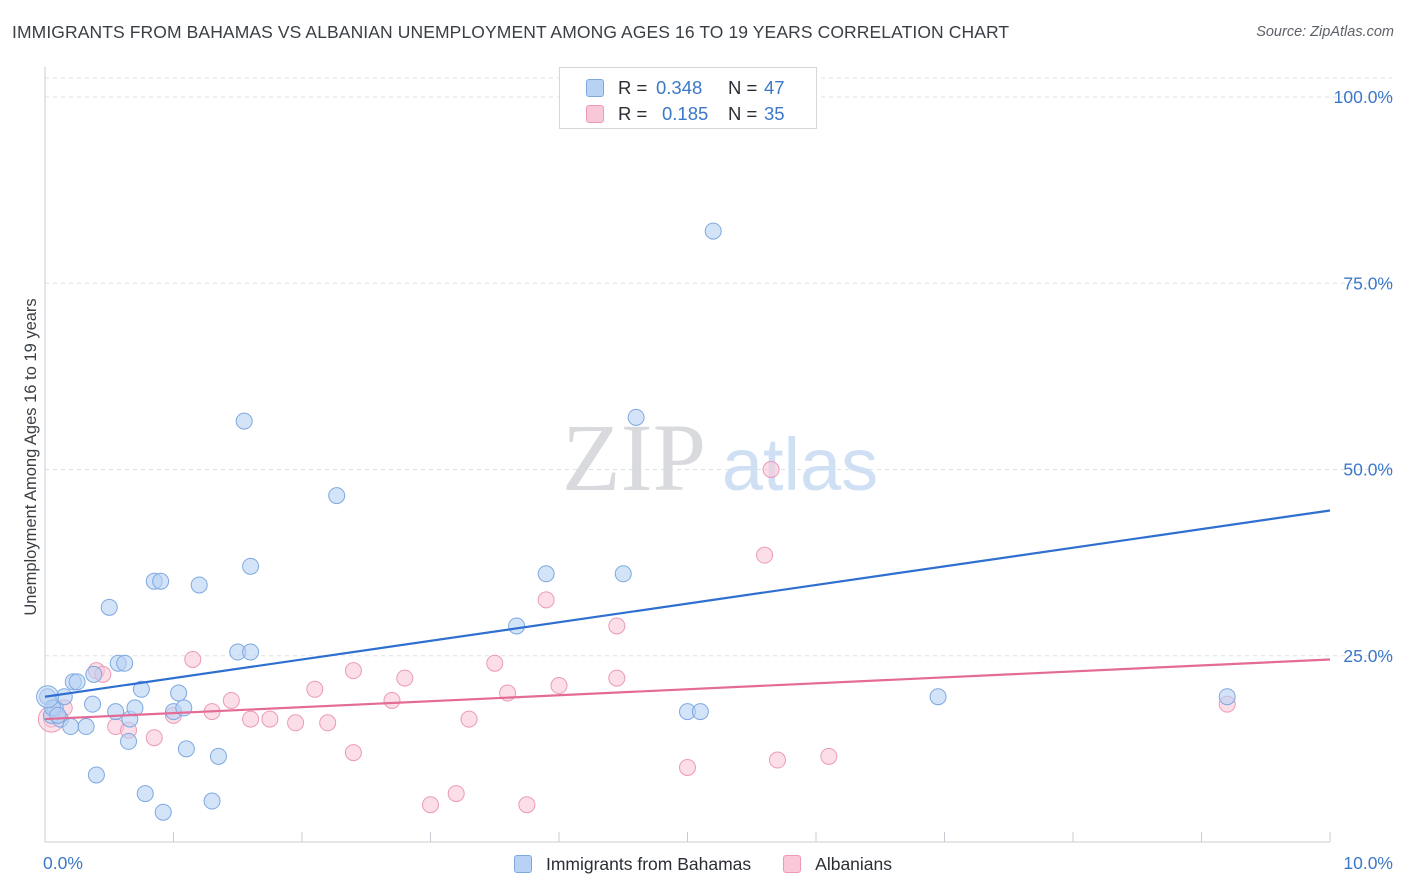 The image size is (1406, 892). I want to click on watermark: ZIP atlas, so click(720, 457).